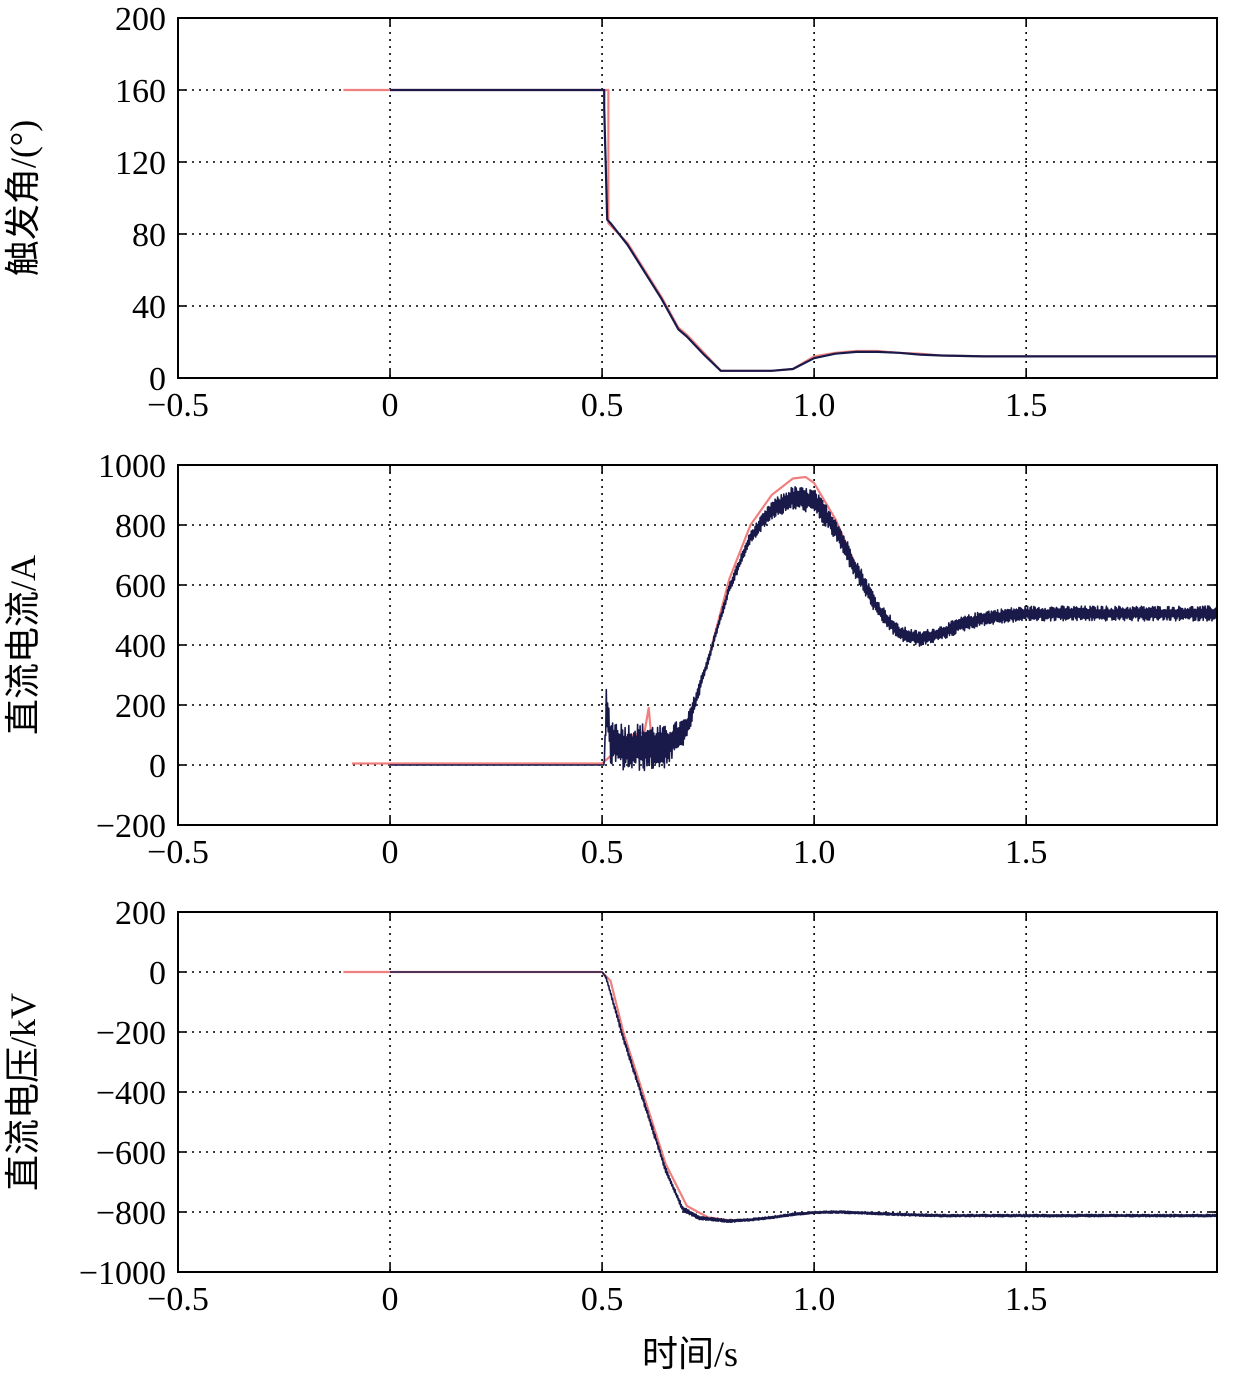 The width and height of the screenshot is (1242, 1379). Describe the element at coordinates (132, 466) in the screenshot. I see `y-tick-label: 1000` at that location.